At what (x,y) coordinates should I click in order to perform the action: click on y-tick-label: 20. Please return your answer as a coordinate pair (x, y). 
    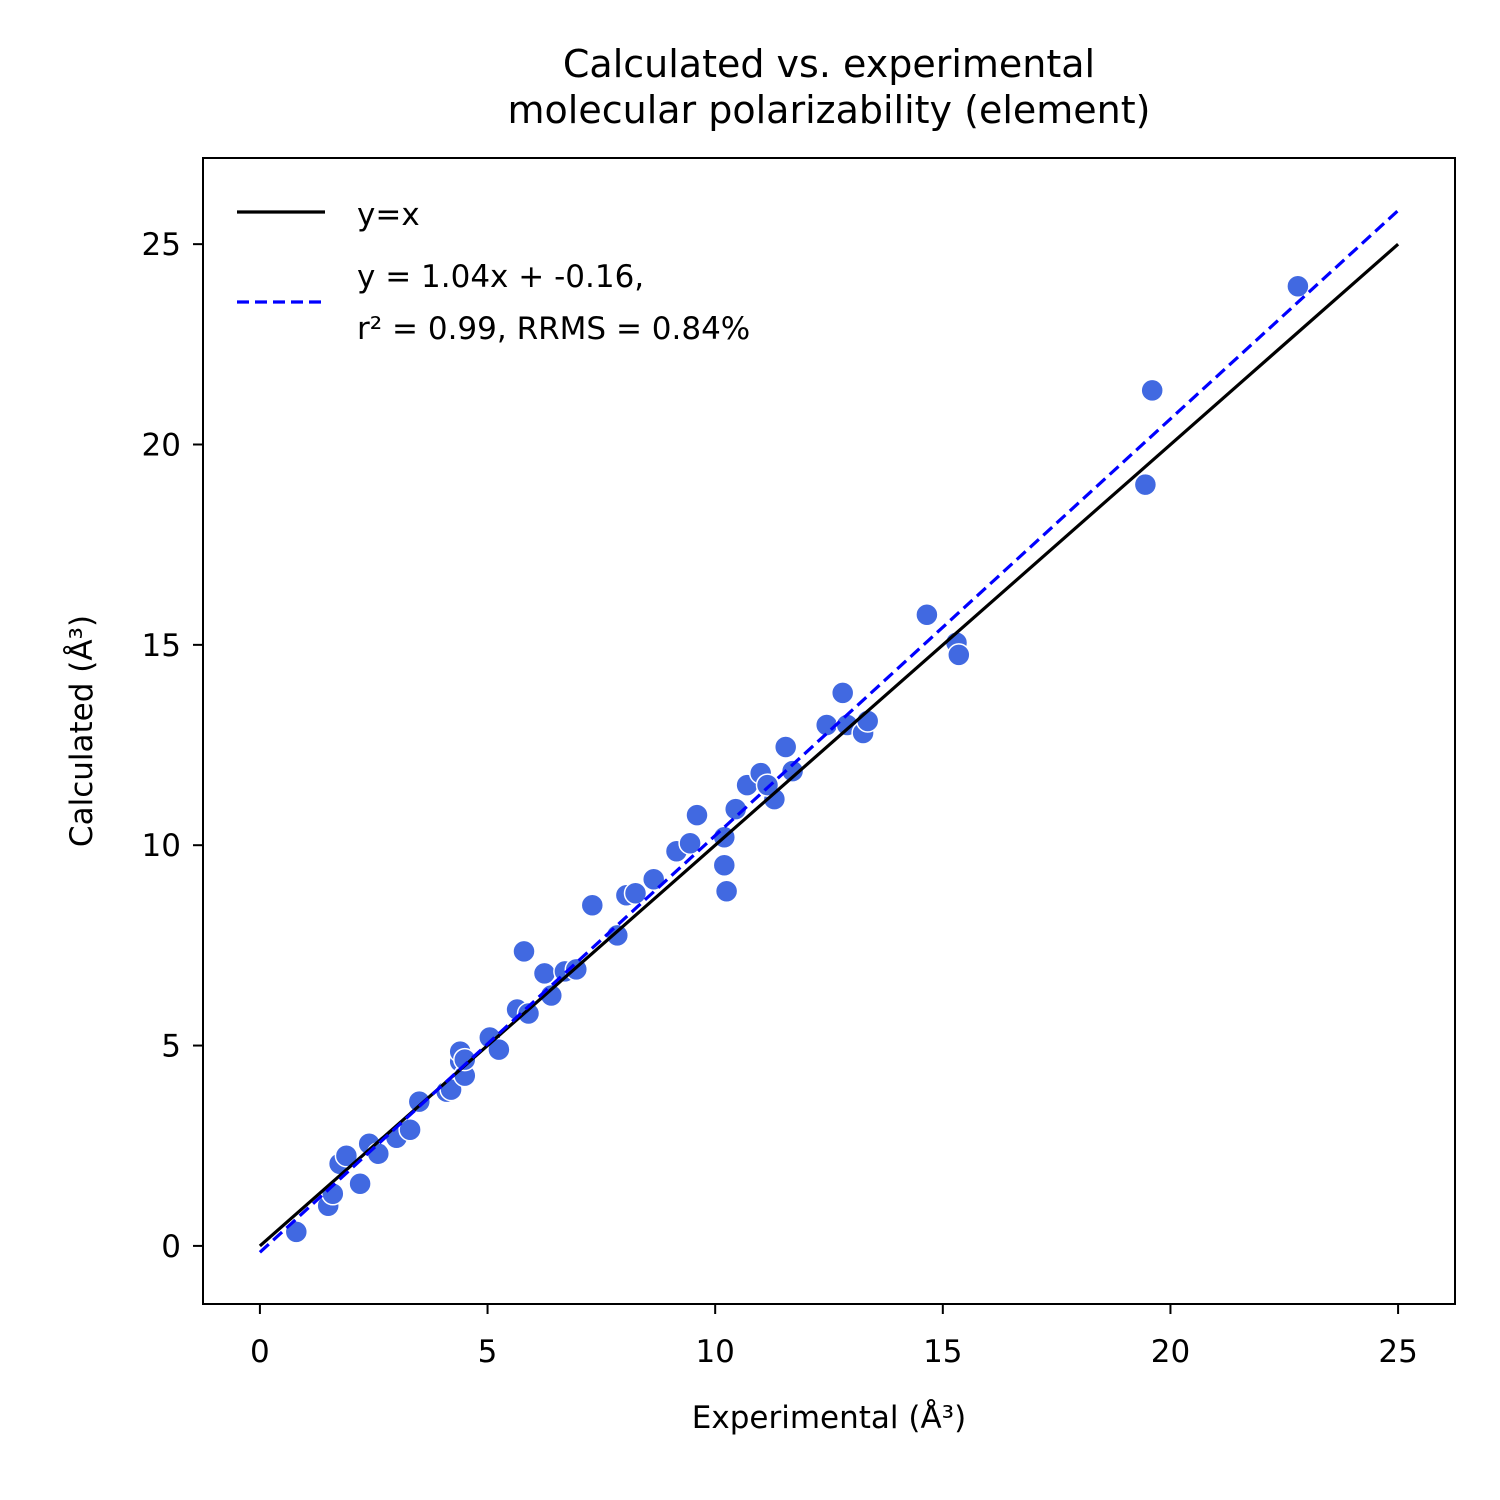
    Looking at the image, I should click on (161, 446).